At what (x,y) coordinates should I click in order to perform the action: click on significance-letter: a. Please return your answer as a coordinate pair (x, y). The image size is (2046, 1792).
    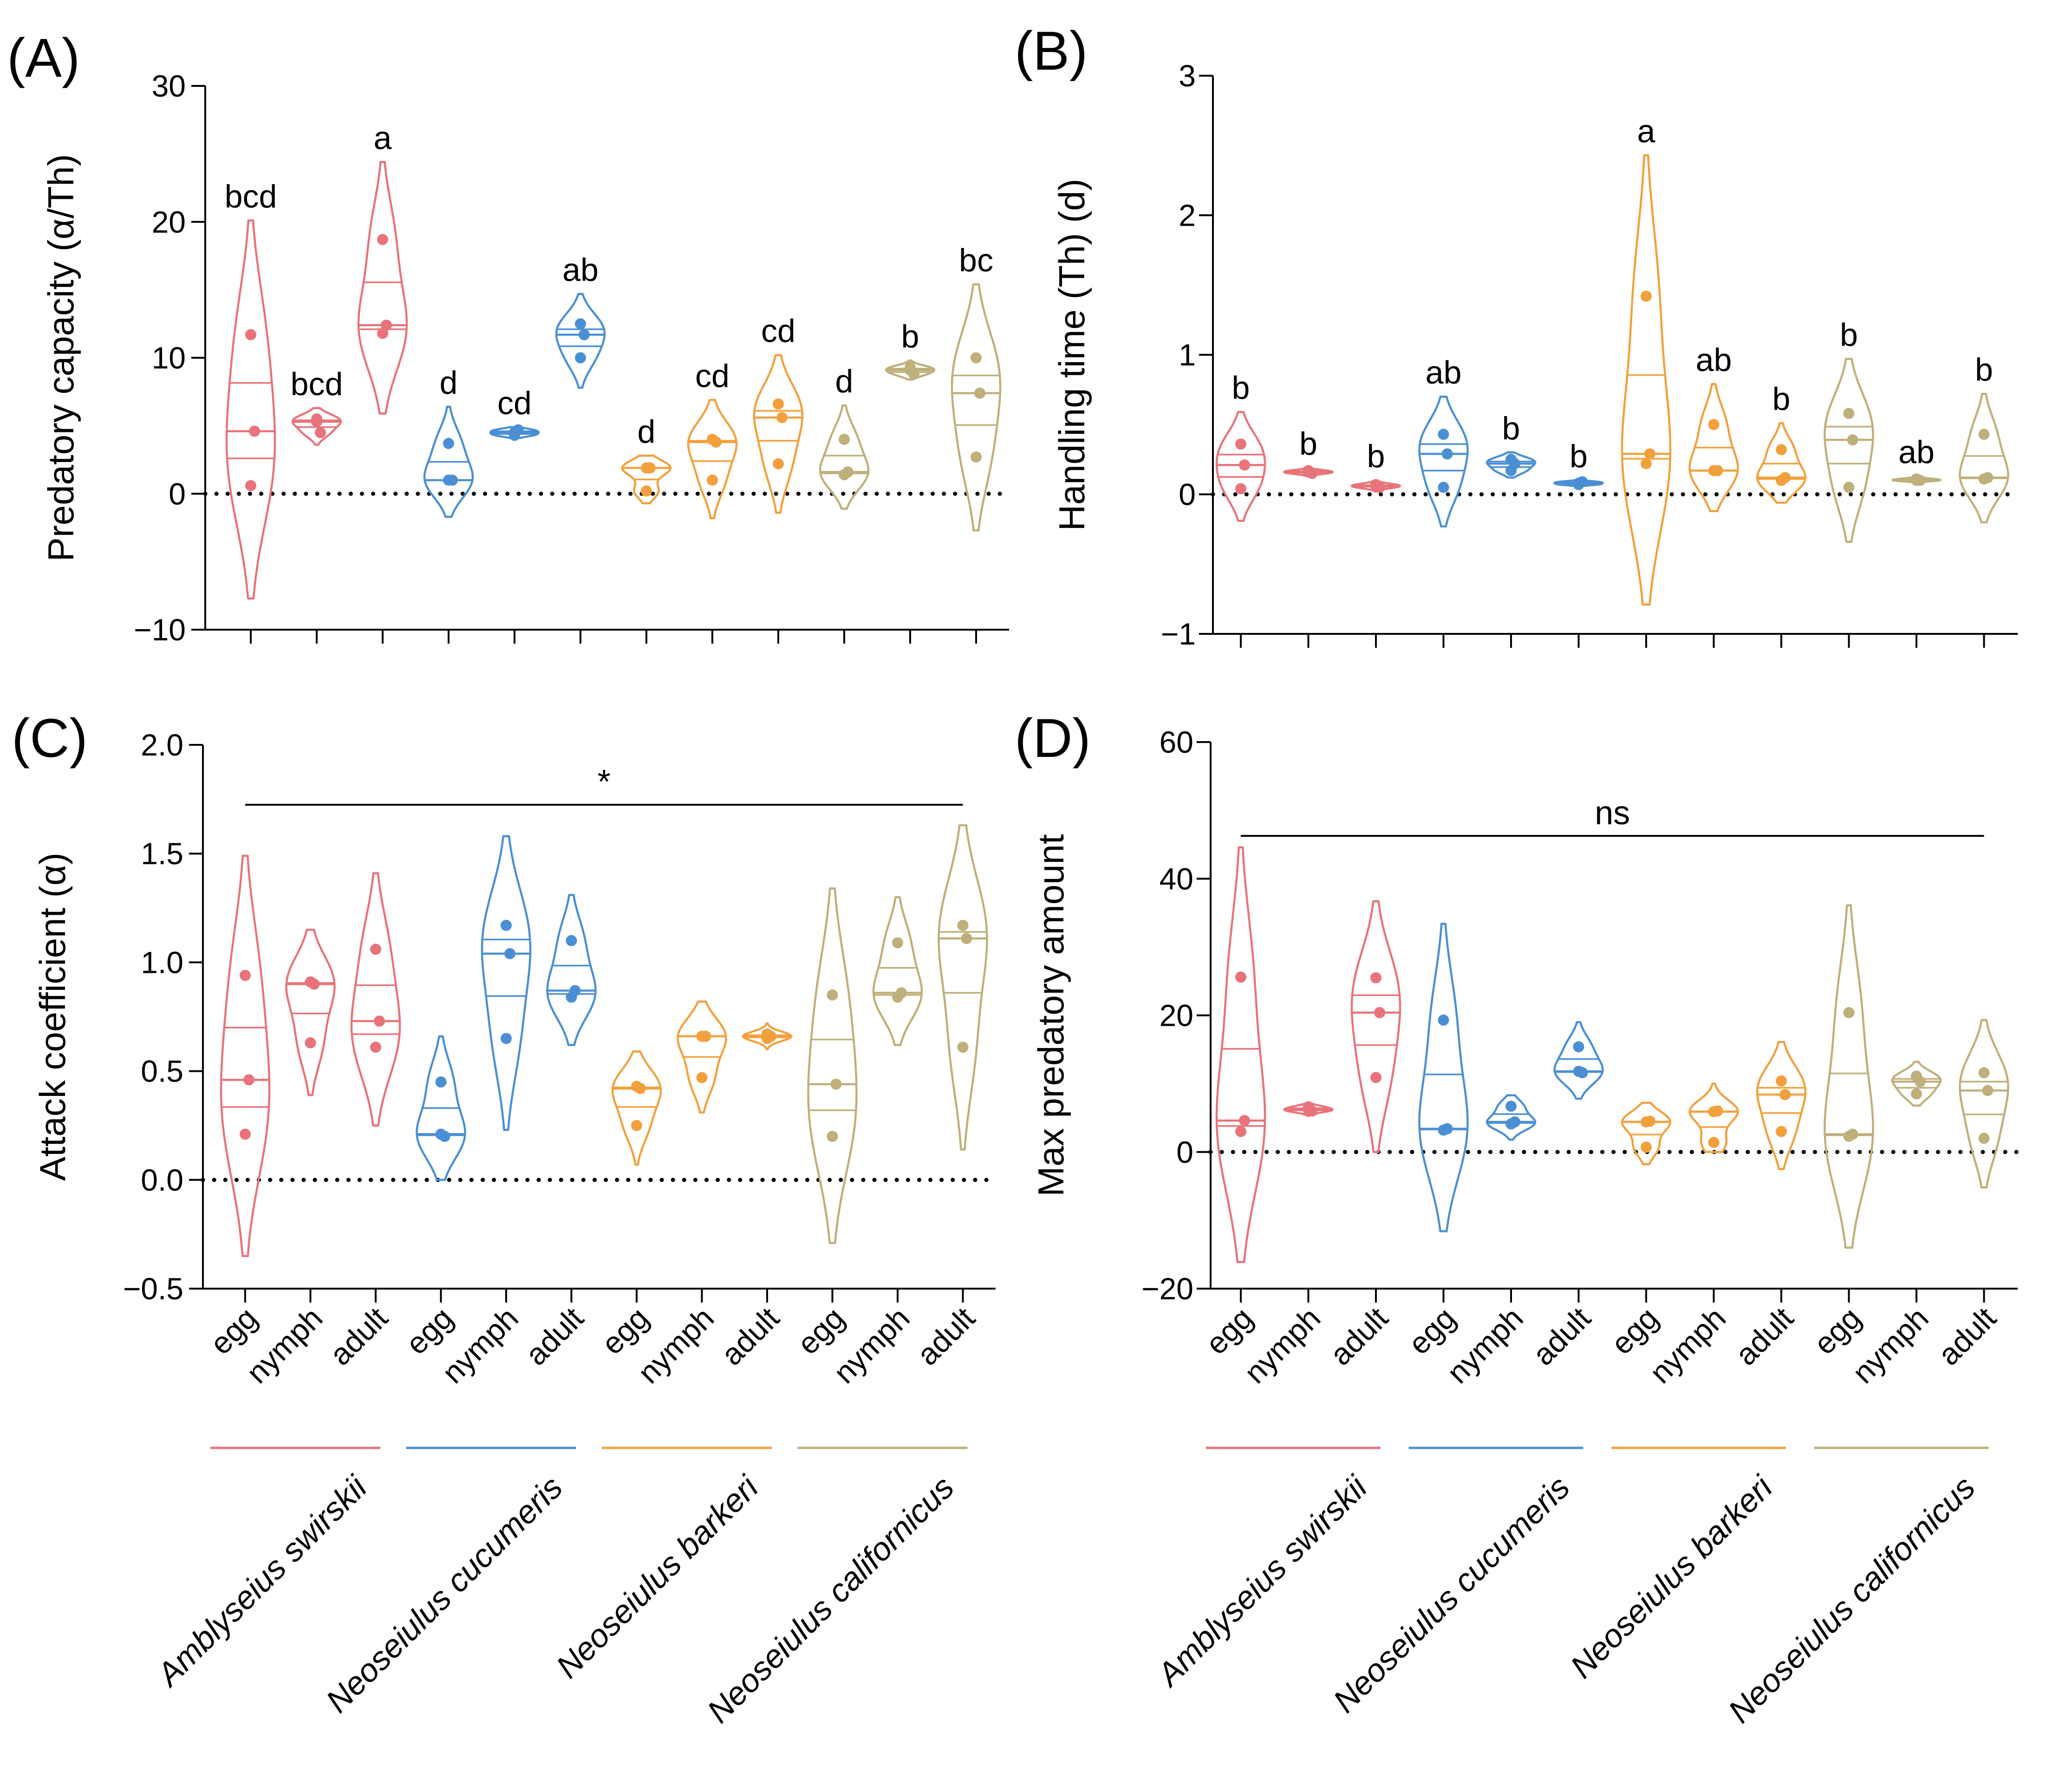
    Looking at the image, I should click on (1646, 131).